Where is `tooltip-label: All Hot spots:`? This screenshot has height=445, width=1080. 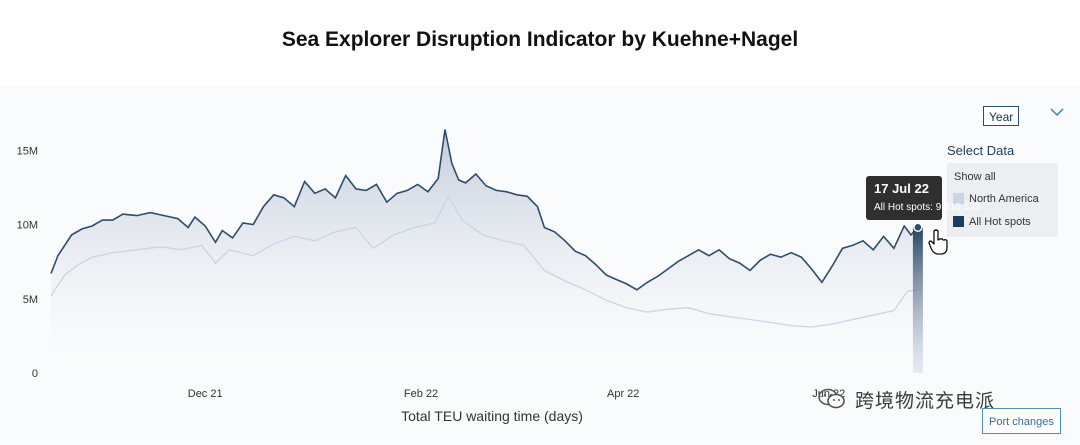
tooltip-label: All Hot spots: is located at coordinates (903, 207).